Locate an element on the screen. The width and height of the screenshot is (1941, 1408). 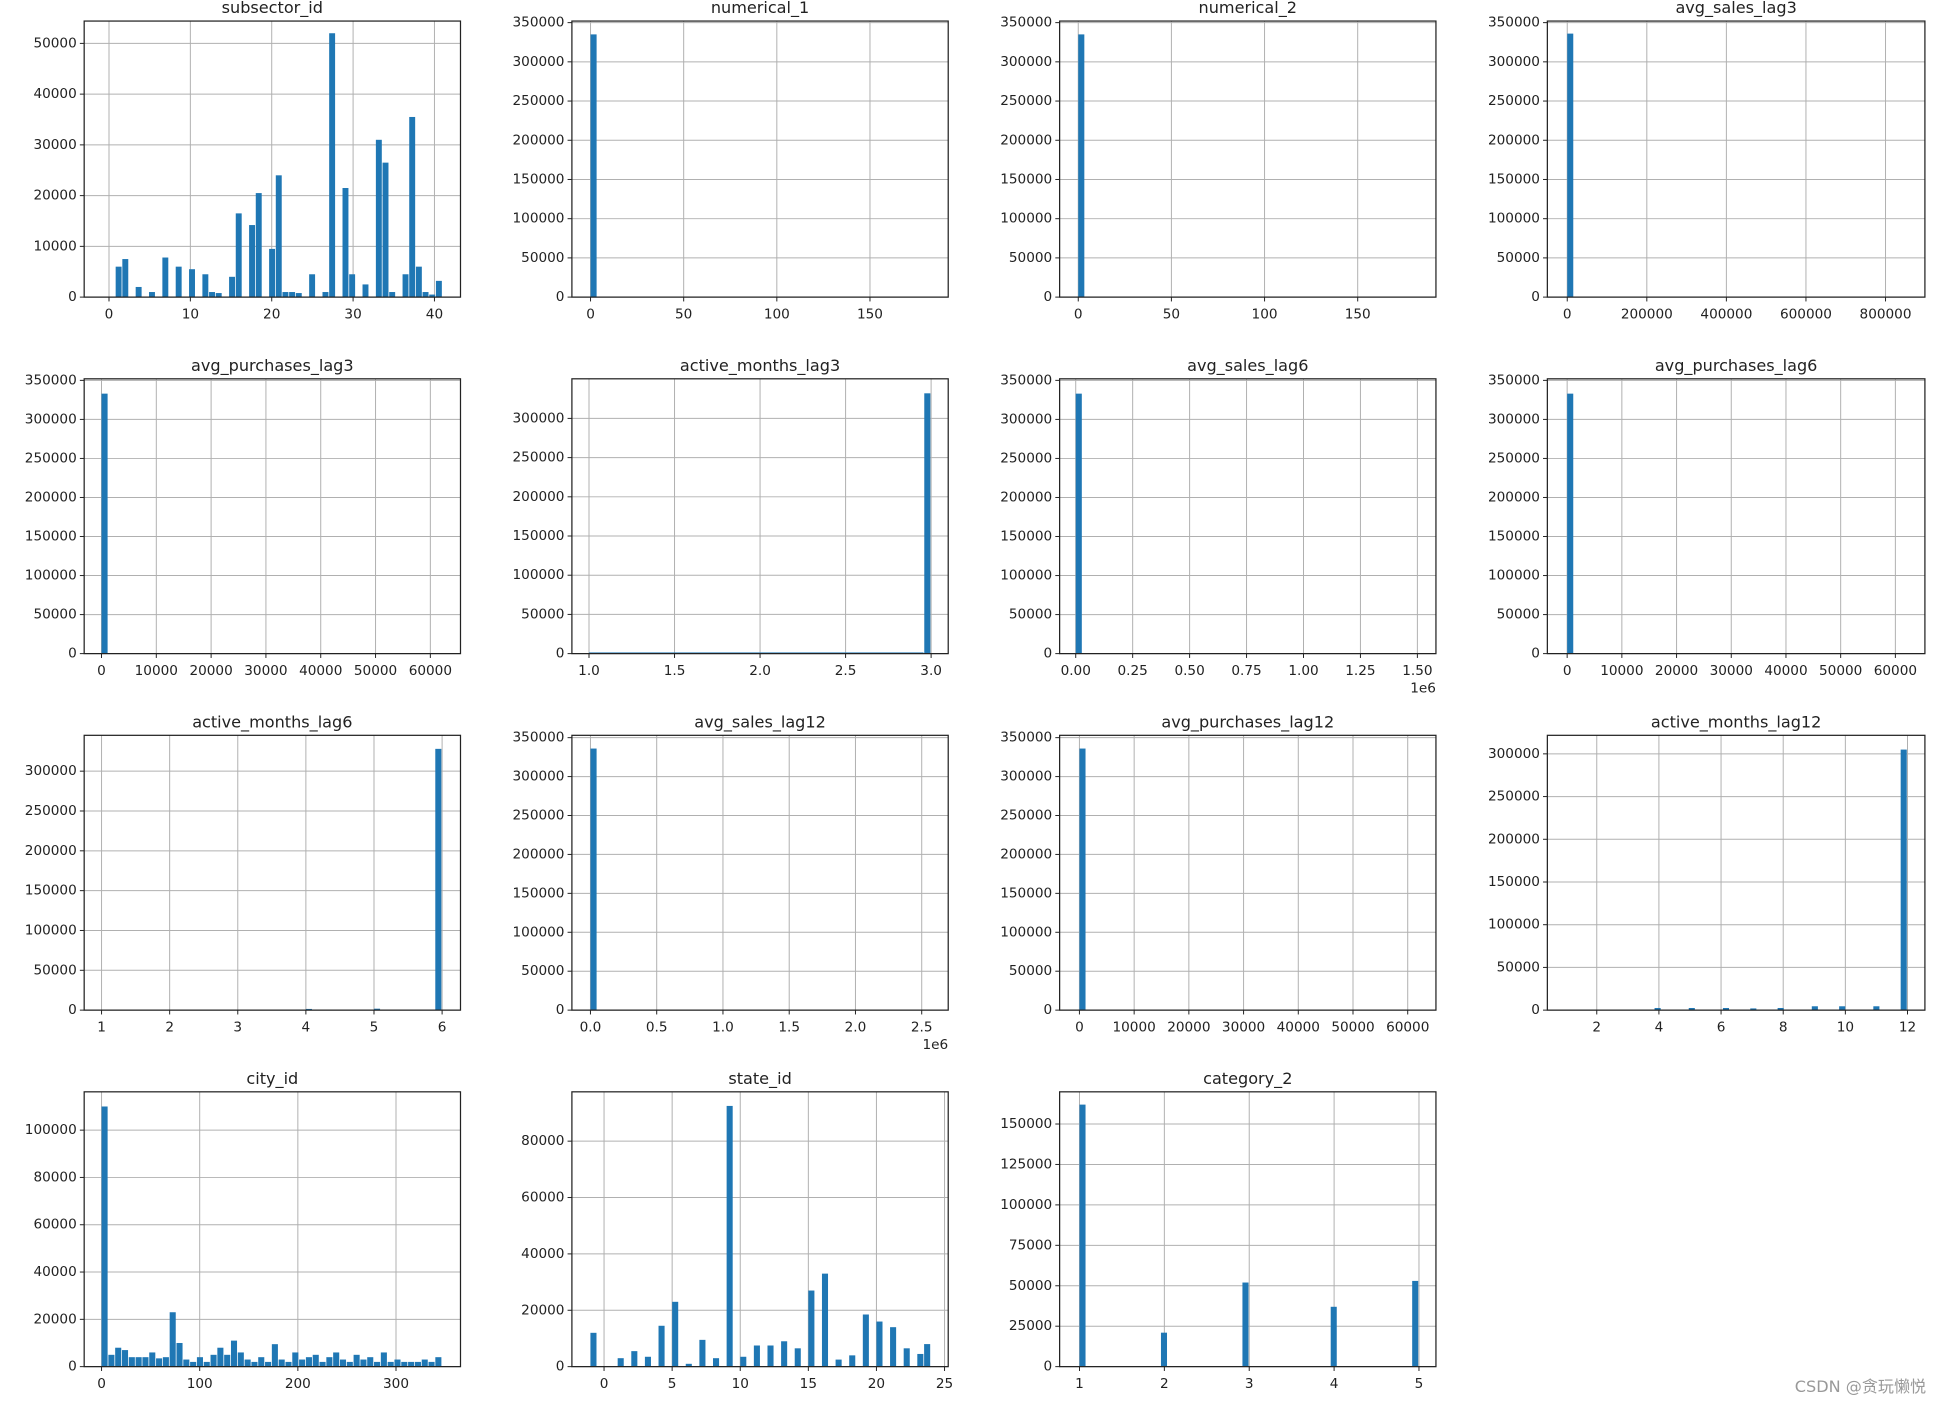
x-tick-label: 800000 is located at coordinates (1886, 314).